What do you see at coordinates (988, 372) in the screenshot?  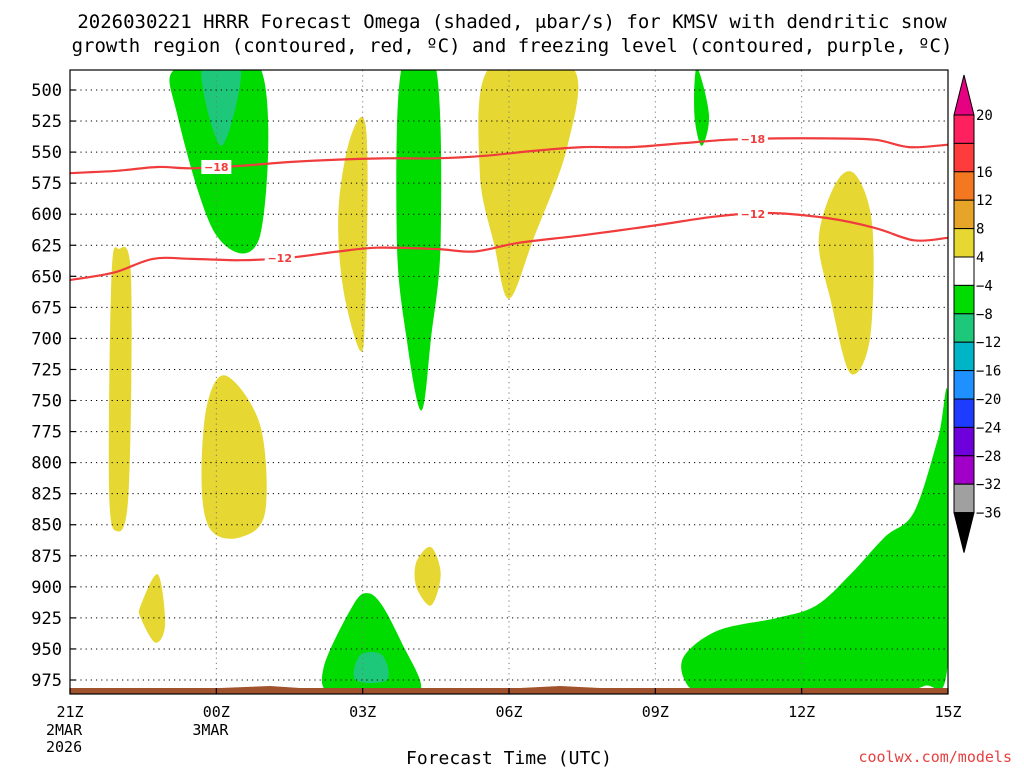 I see `colorbar-label: −16` at bounding box center [988, 372].